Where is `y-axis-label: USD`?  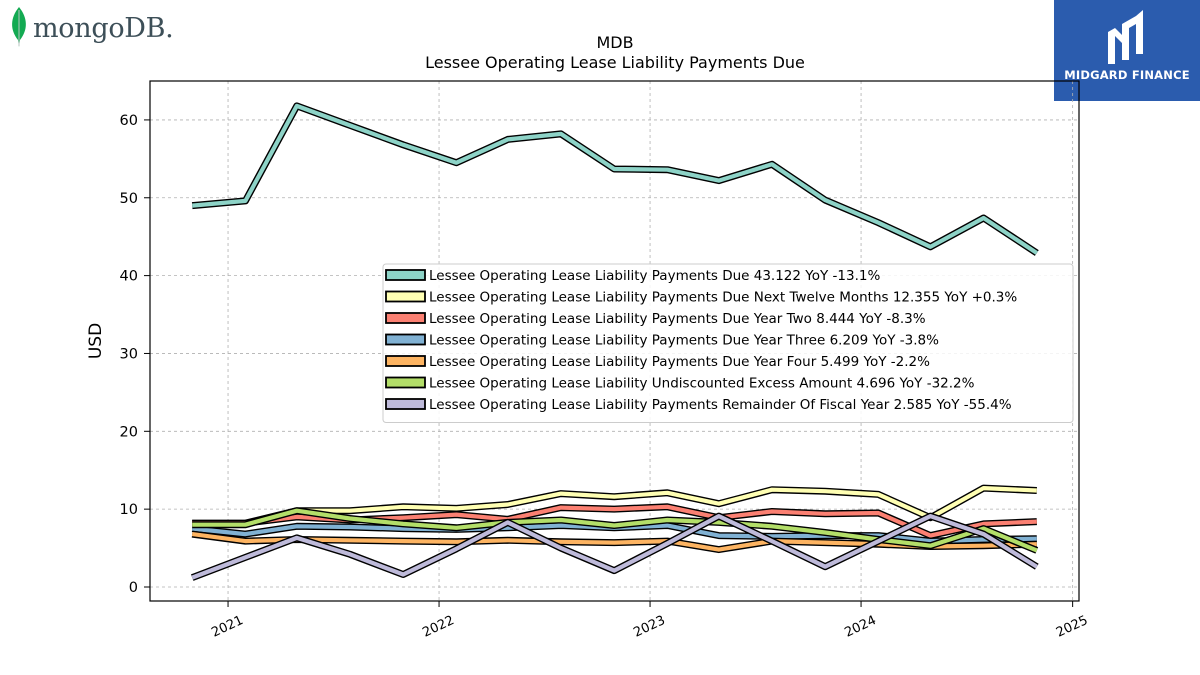
y-axis-label: USD is located at coordinates (96, 341).